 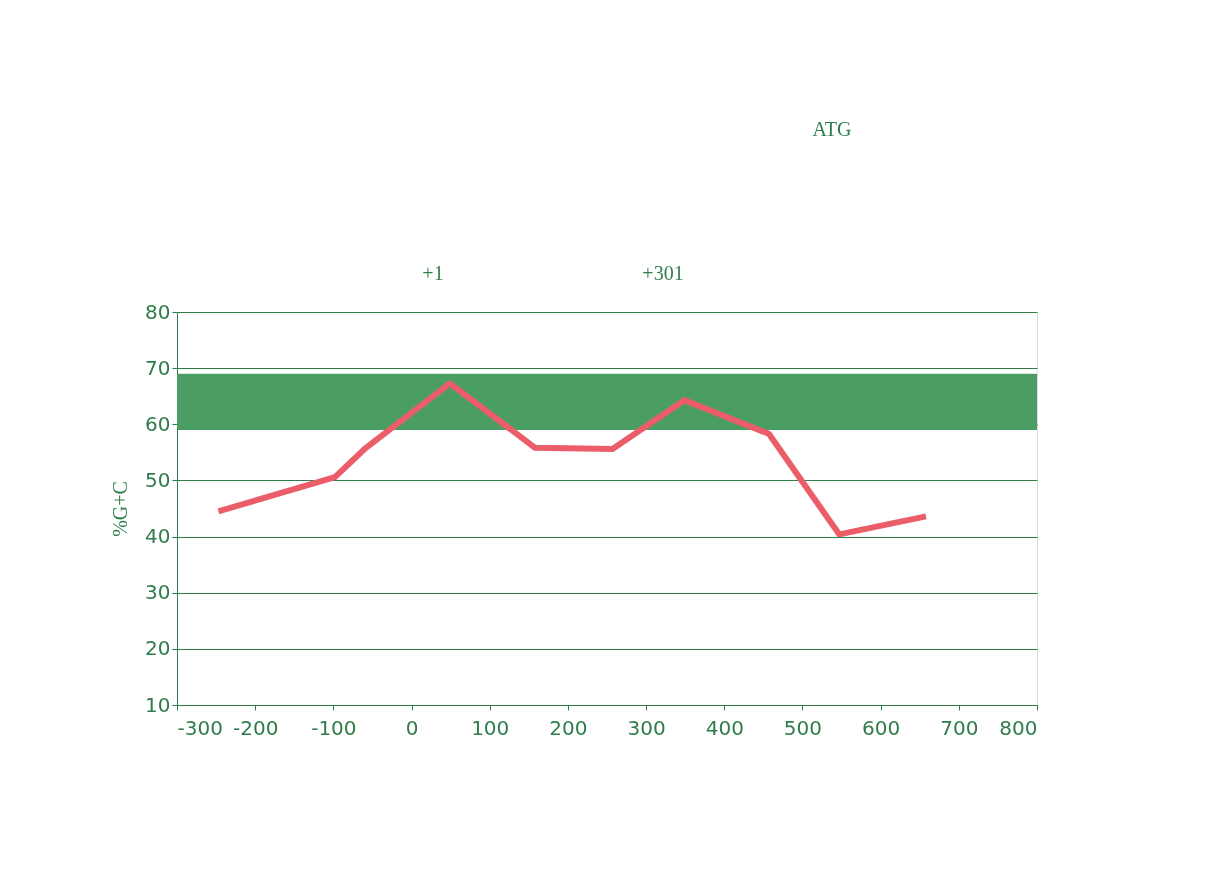 What do you see at coordinates (412, 727) in the screenshot?
I see `x-tick-label: 0` at bounding box center [412, 727].